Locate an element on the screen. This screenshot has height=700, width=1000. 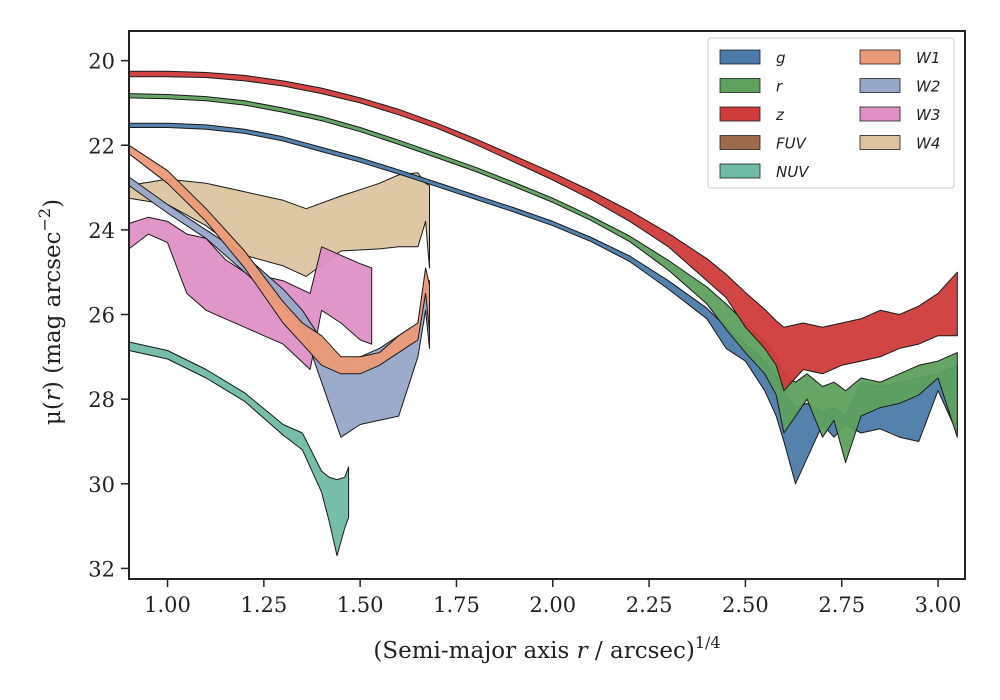
legend-label-w2: W2 is located at coordinates (928, 87).